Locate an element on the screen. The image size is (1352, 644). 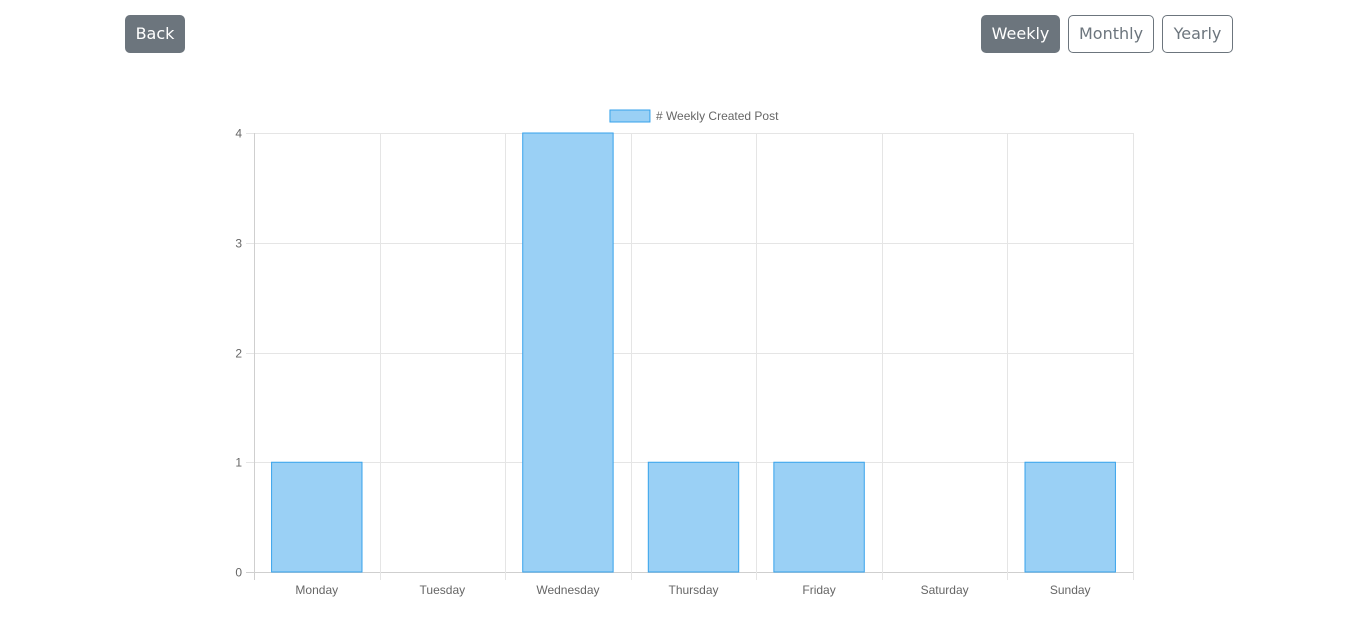
y-tick-label: 3 is located at coordinates (238, 244).